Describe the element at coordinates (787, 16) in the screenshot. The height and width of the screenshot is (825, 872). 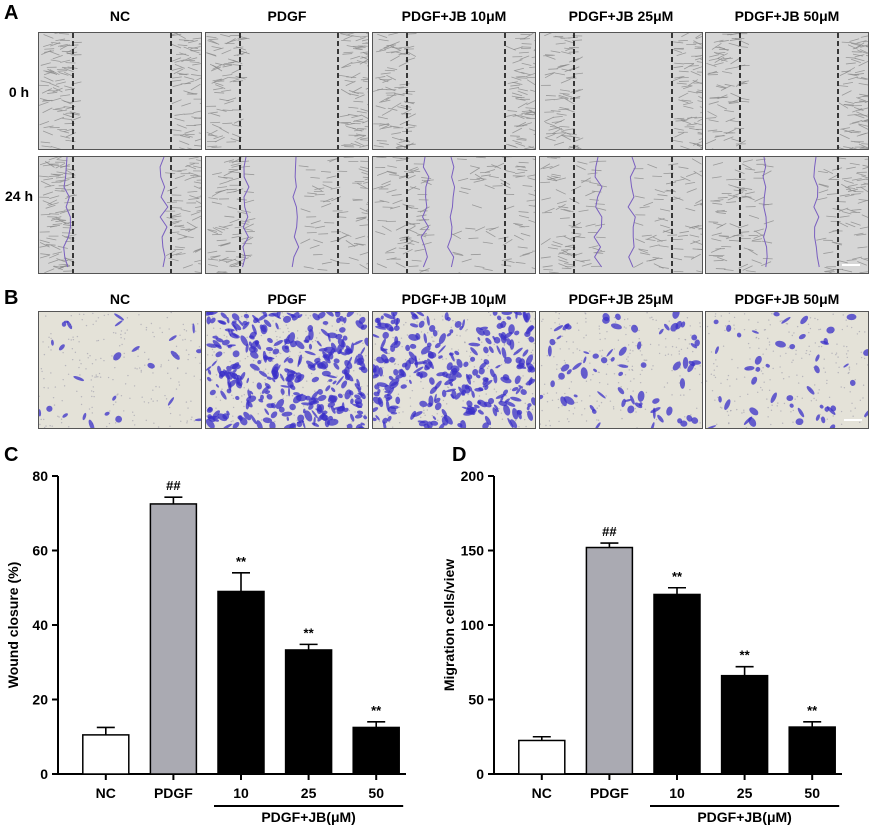
I see `panel-a-col-header-4: PDGF+JB 50μM` at that location.